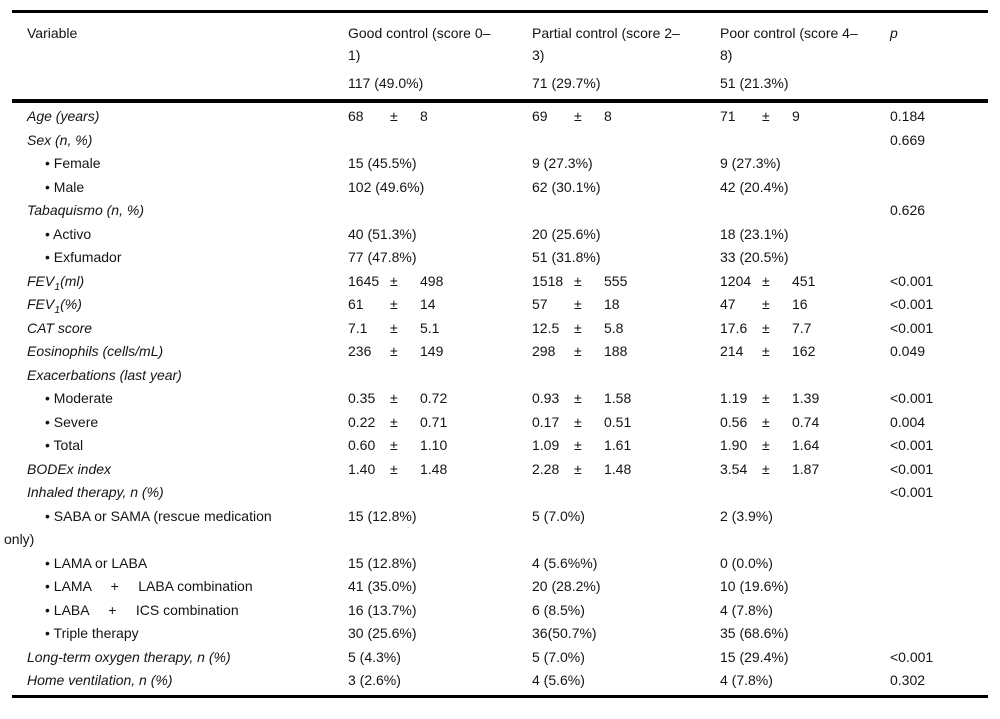  What do you see at coordinates (558, 515) in the screenshot?
I see `partial-control-cell: 5 (7.0%)` at bounding box center [558, 515].